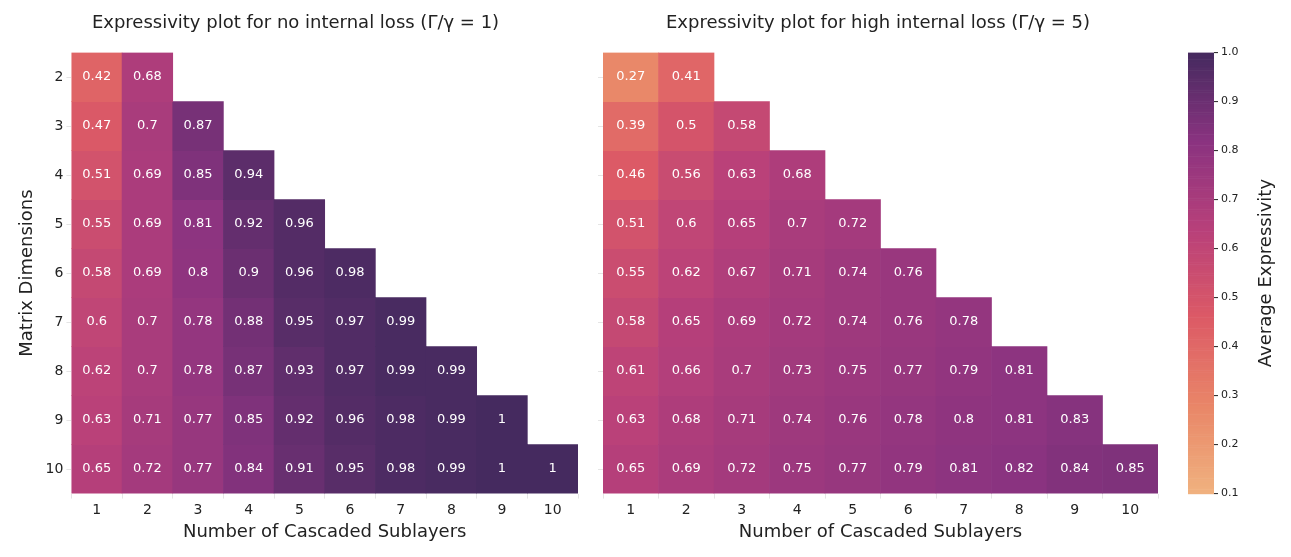 The image size is (1291, 557). Describe the element at coordinates (686, 125) in the screenshot. I see `data-label: 0.5` at that location.